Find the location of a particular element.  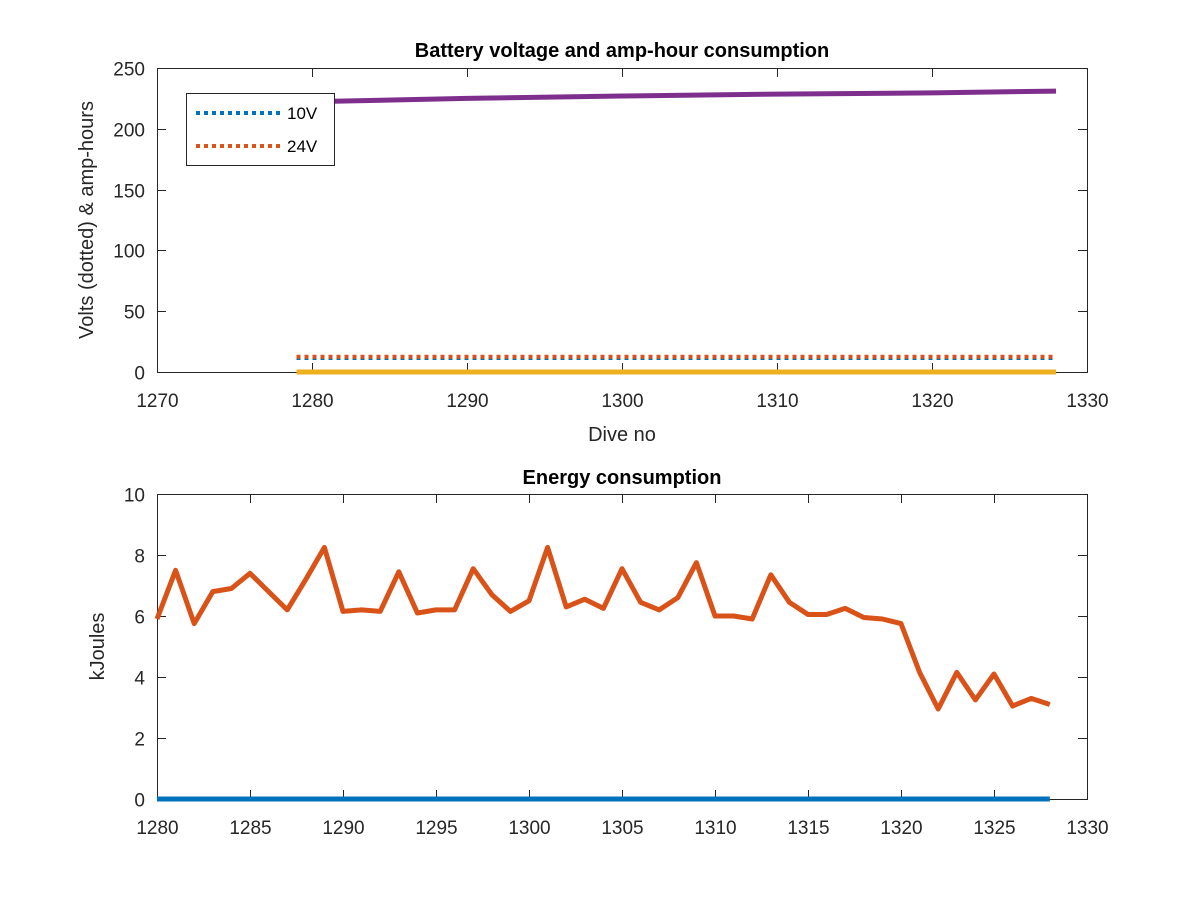

x-tick-label: 1315 is located at coordinates (808, 828).